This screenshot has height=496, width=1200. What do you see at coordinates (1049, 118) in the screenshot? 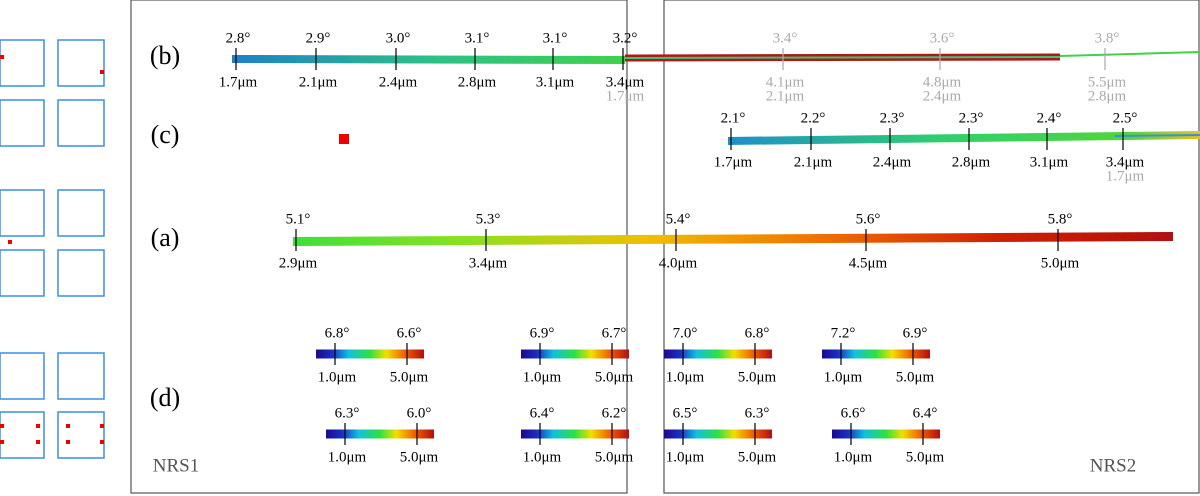
I see `angle-label: 2.4°` at bounding box center [1049, 118].